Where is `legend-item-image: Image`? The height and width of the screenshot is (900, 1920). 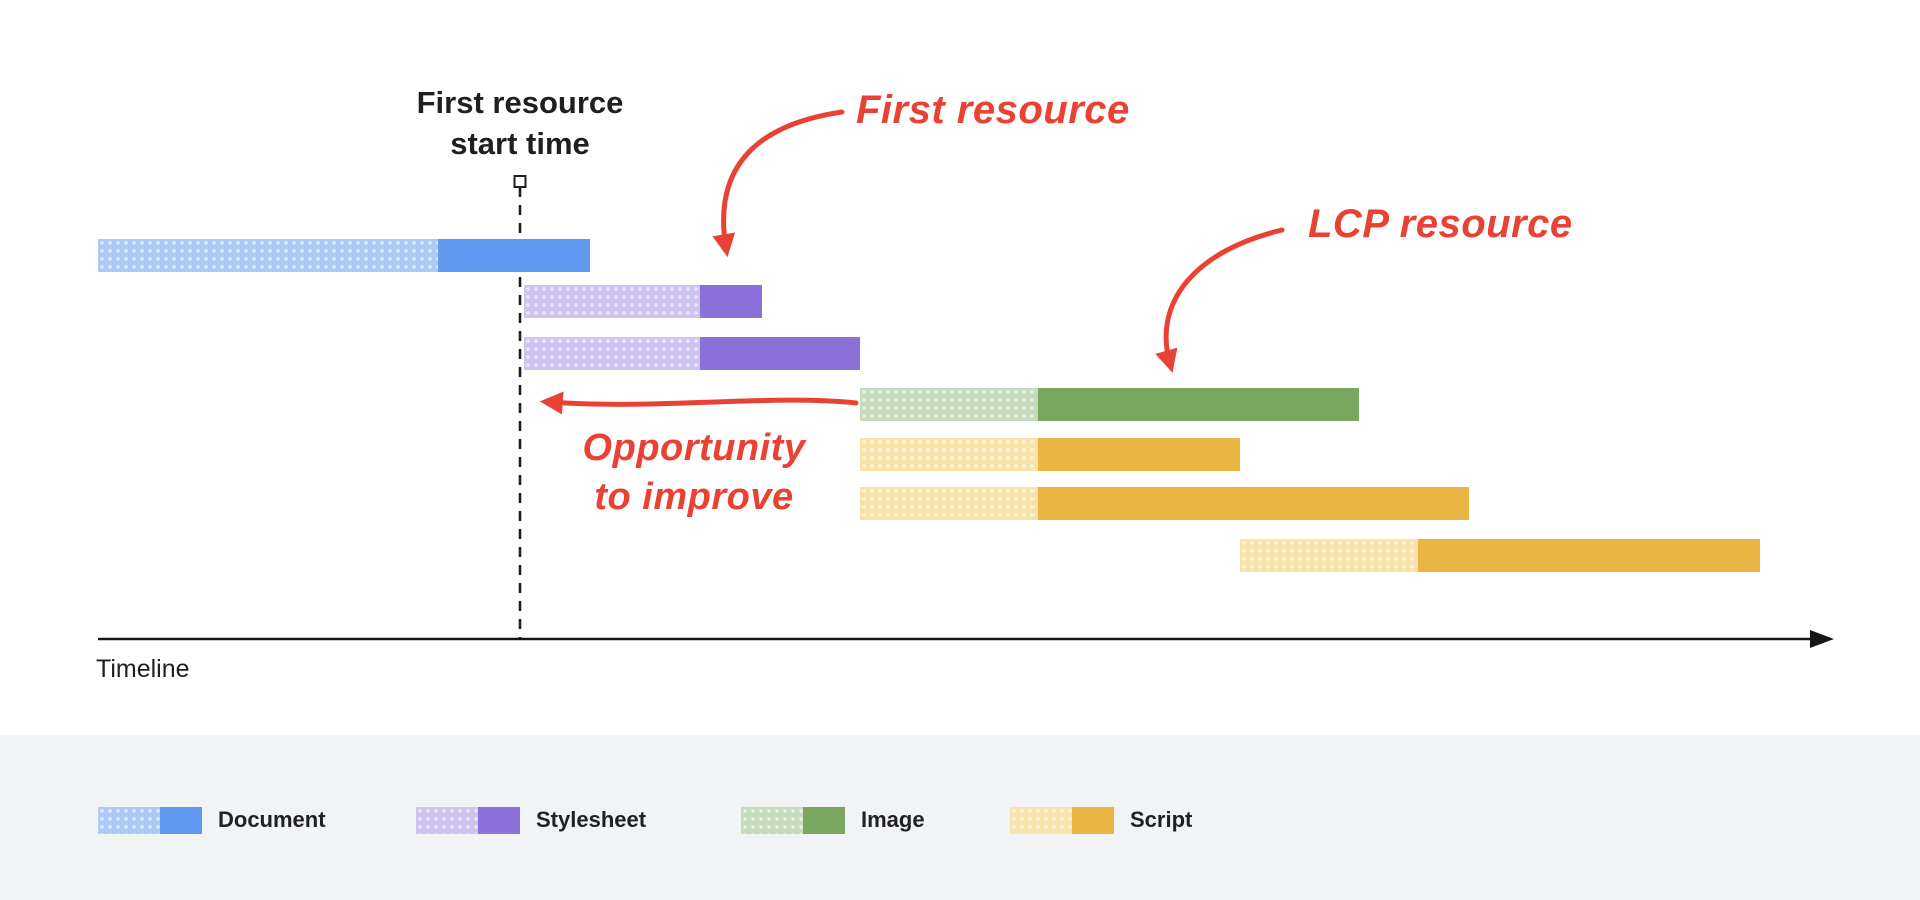
legend-item-image: Image is located at coordinates (833, 820).